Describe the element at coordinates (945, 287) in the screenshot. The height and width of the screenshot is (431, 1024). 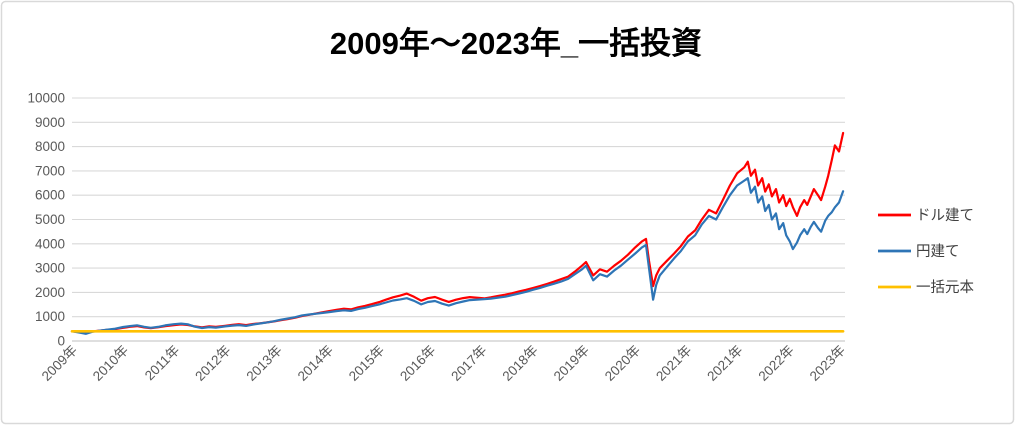
I see `legend-label-2: 一括元本` at that location.